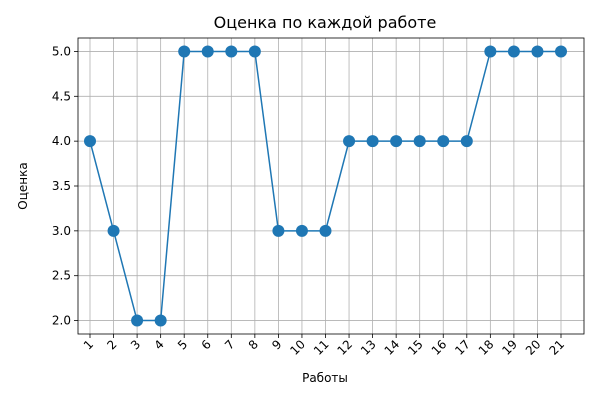  I want to click on x-tick-label: 20, so click(533, 347).